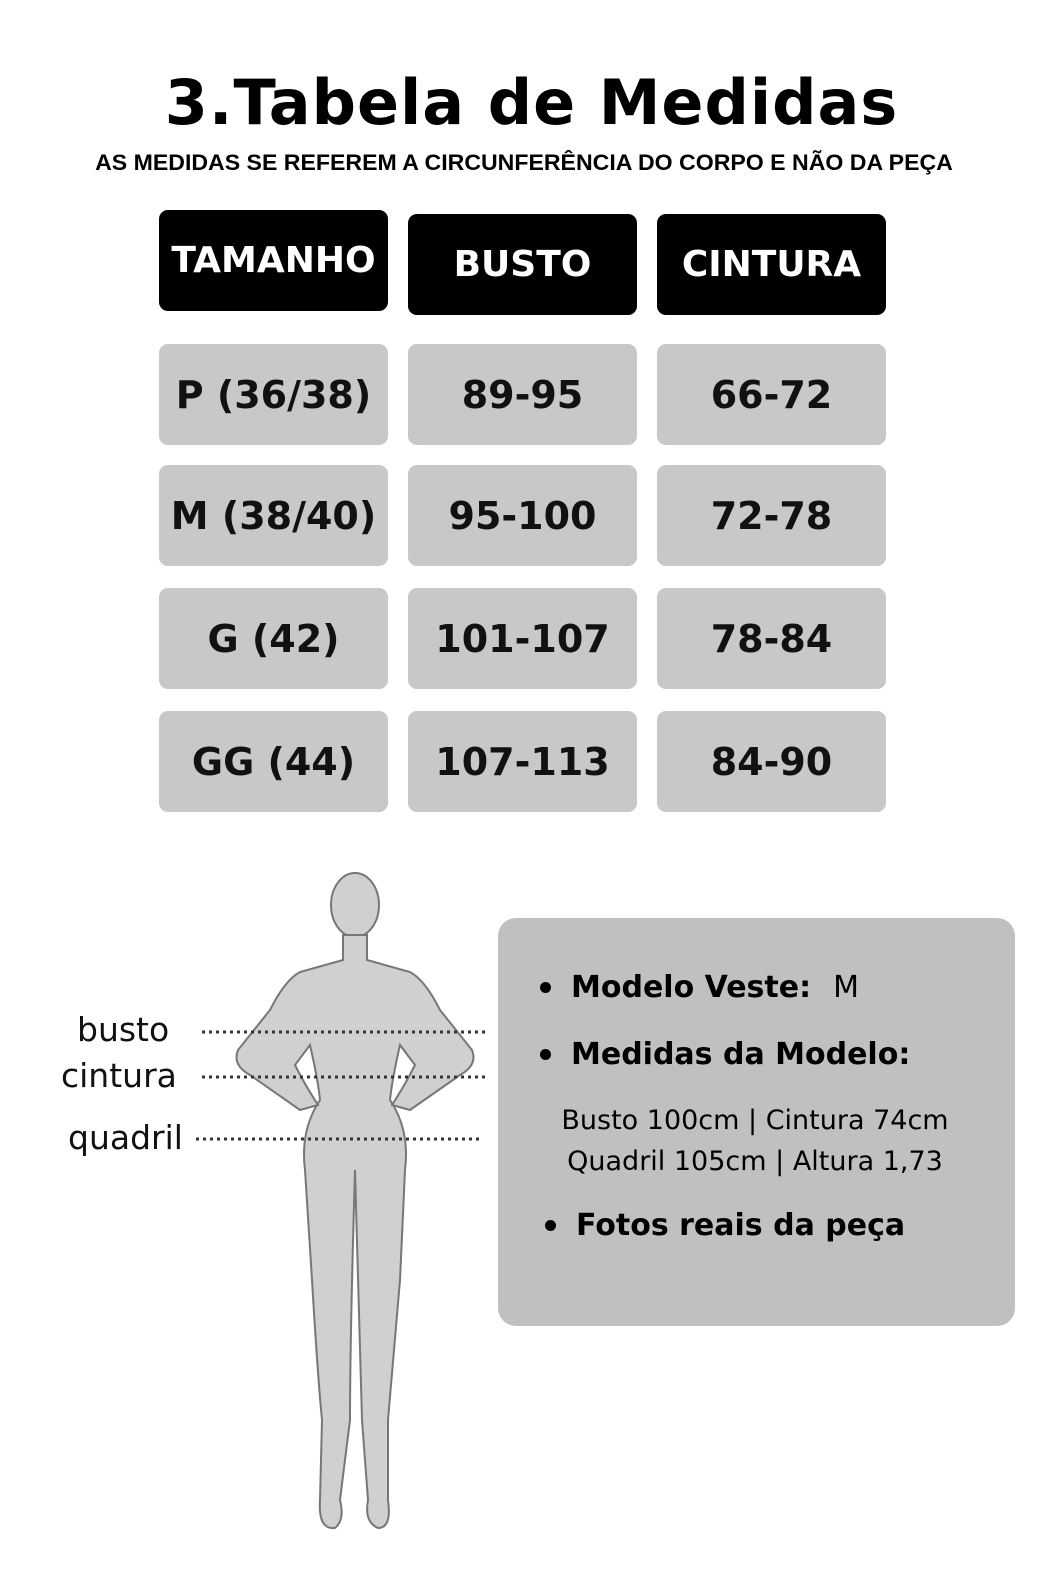 This screenshot has height=1594, width=1063. Describe the element at coordinates (522, 264) in the screenshot. I see `header-busto: BUSTO` at that location.